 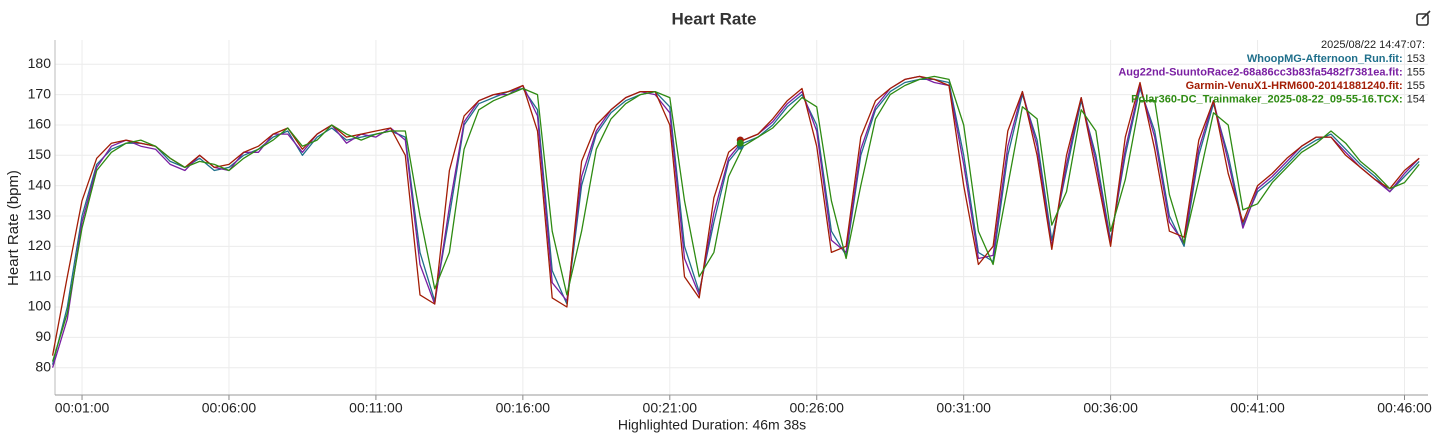 What do you see at coordinates (43, 366) in the screenshot?
I see `y-tick-label: 80` at bounding box center [43, 366].